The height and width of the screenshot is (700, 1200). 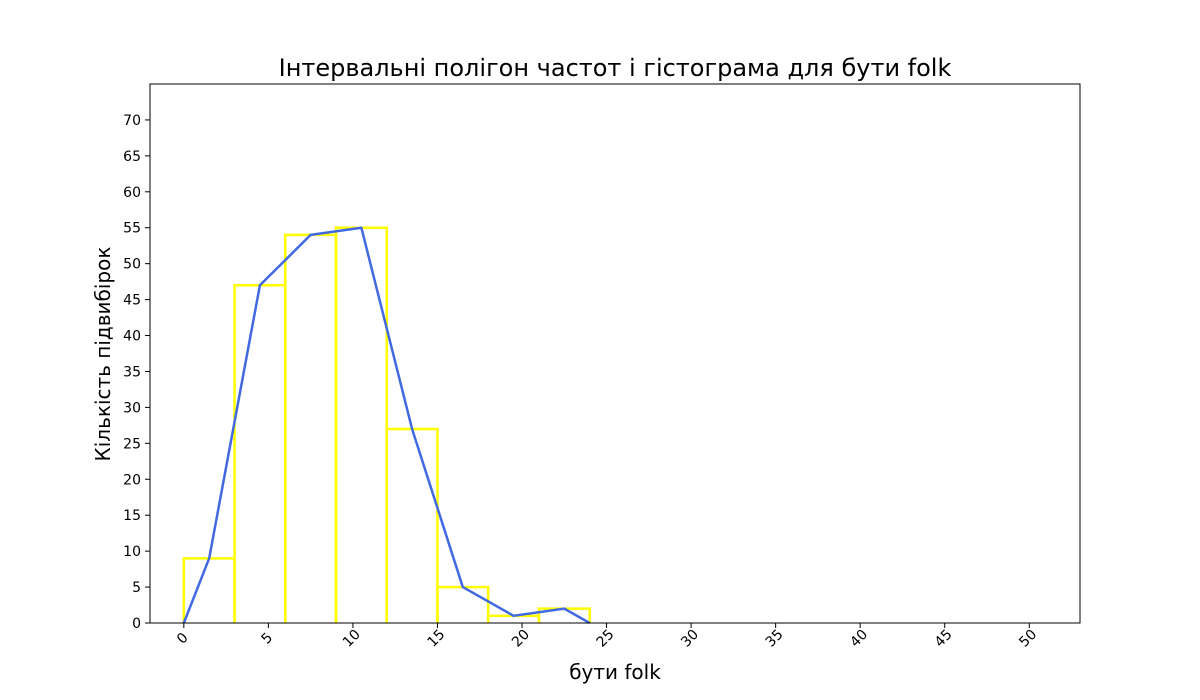 I want to click on y-tick-label: 10, so click(x=132, y=552).